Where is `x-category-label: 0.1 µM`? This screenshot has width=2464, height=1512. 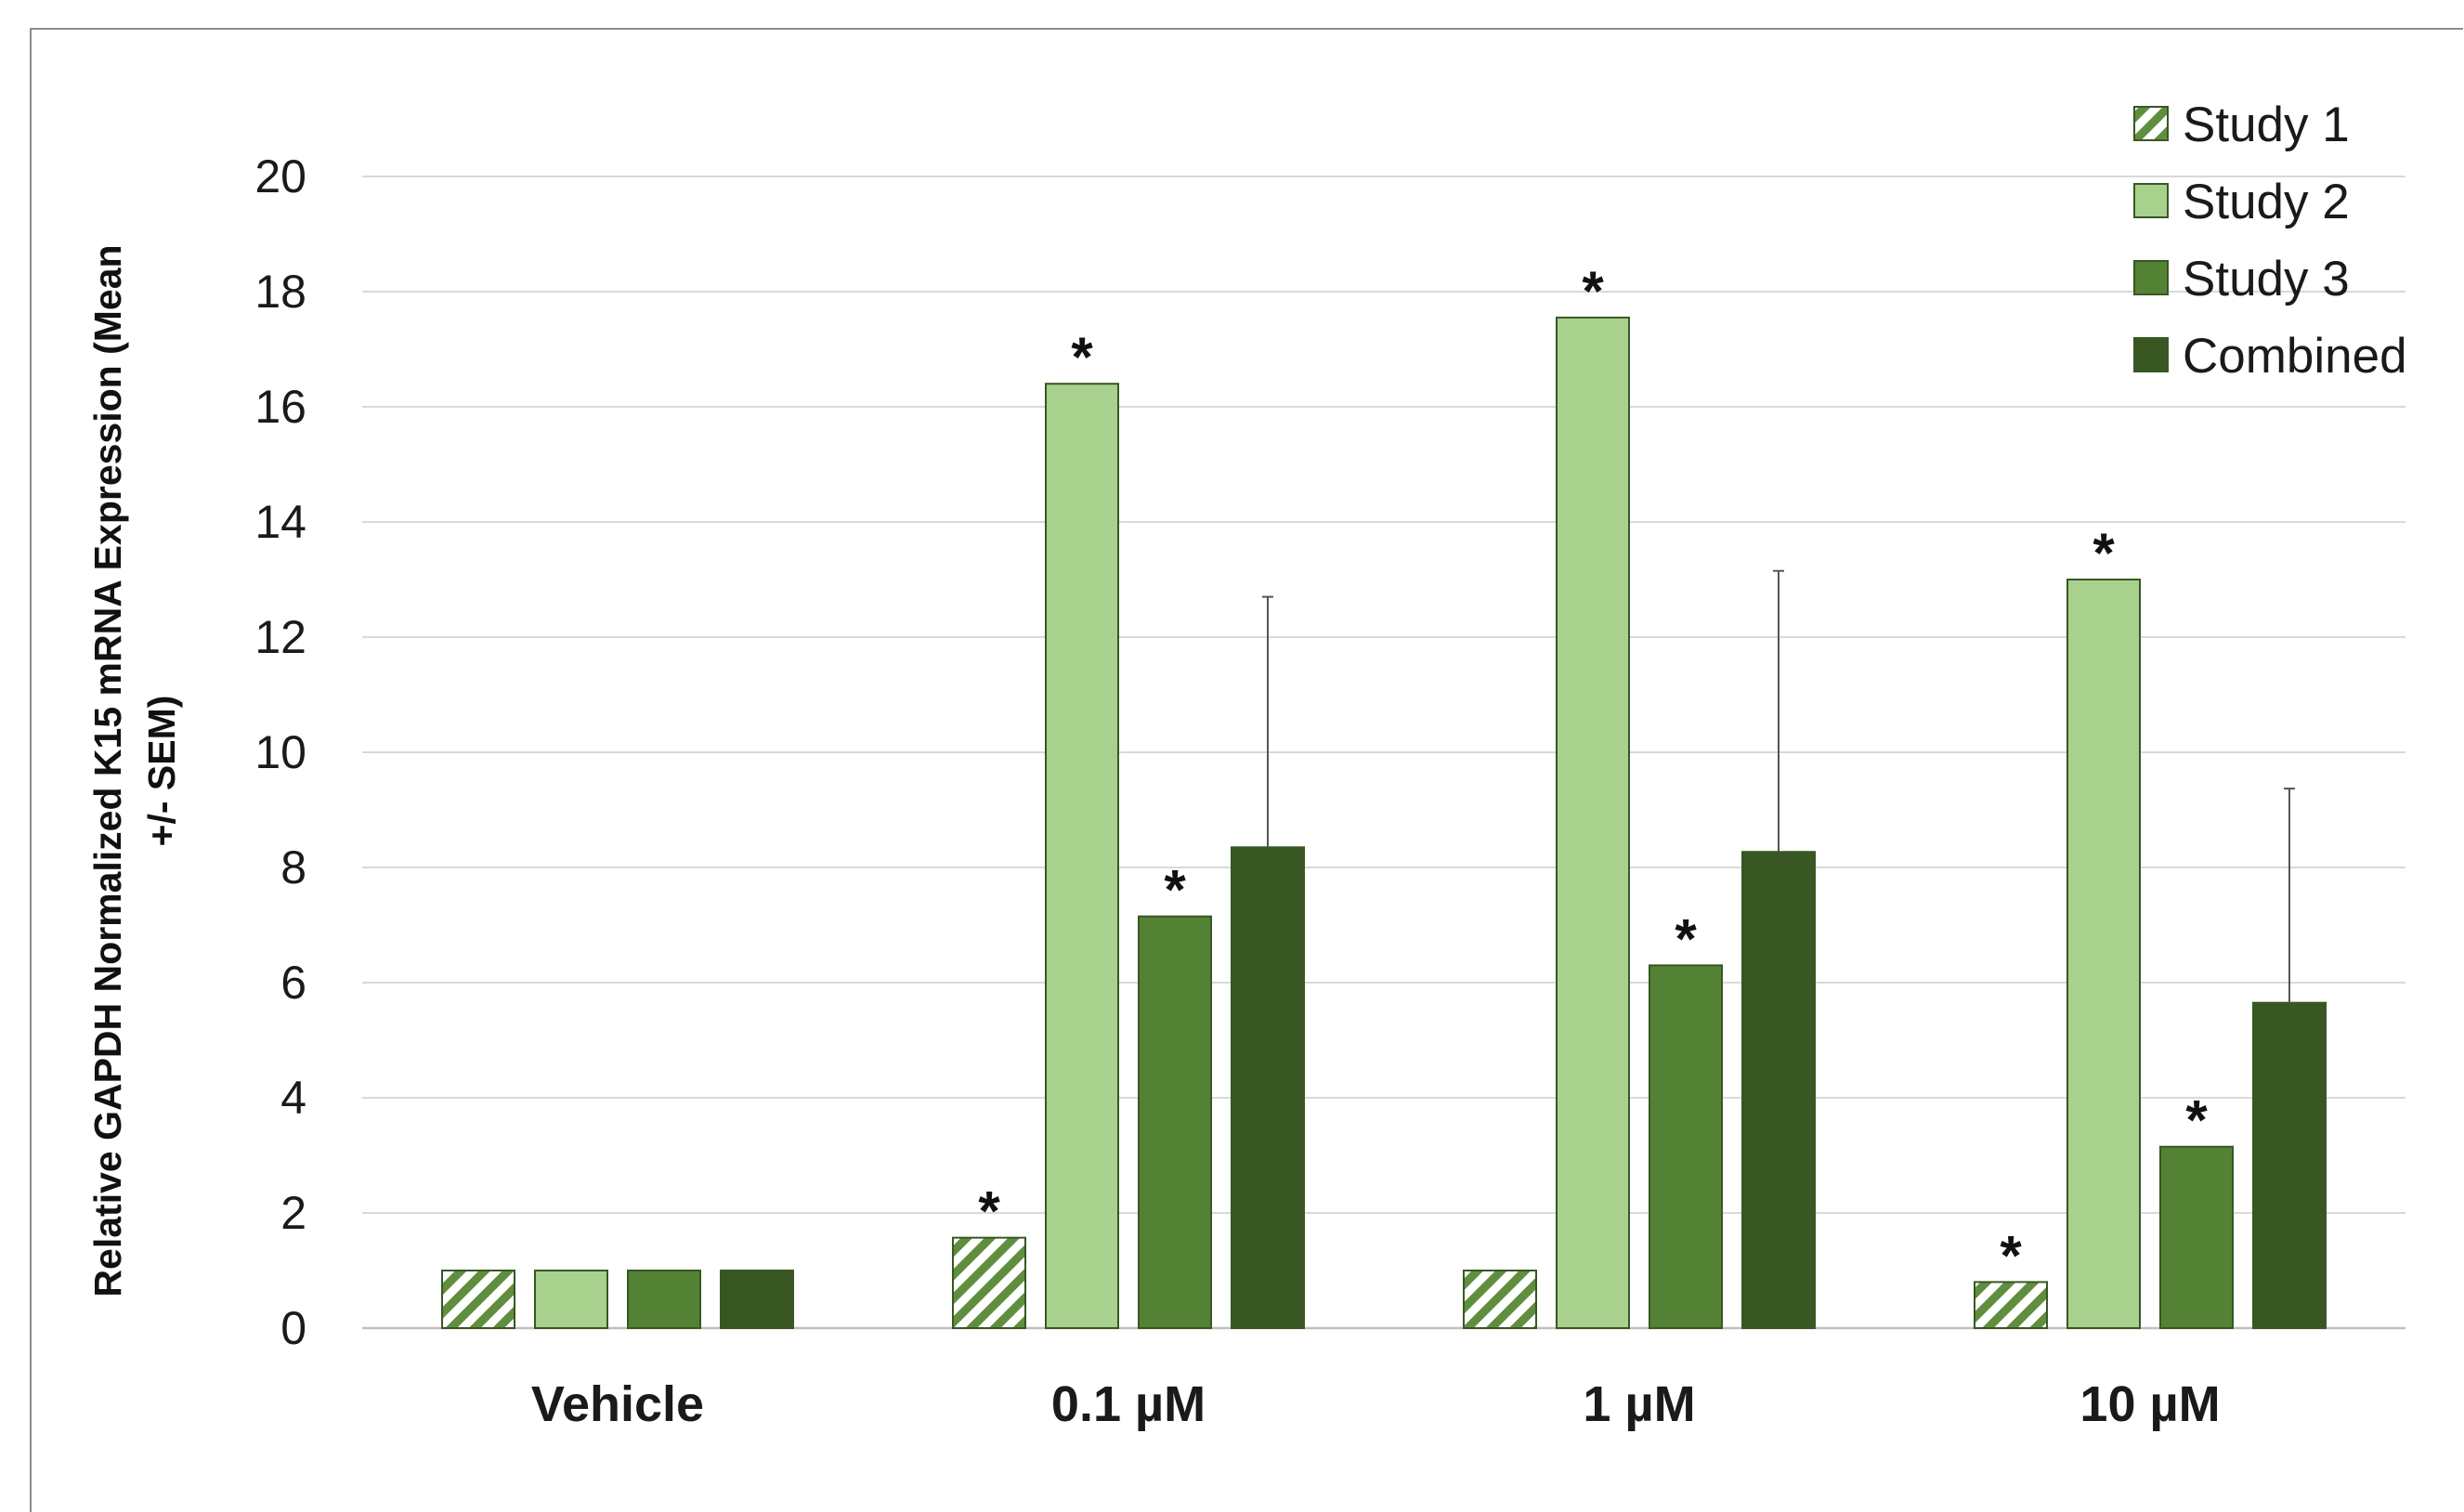
x-category-label: 0.1 µM is located at coordinates (1128, 1404).